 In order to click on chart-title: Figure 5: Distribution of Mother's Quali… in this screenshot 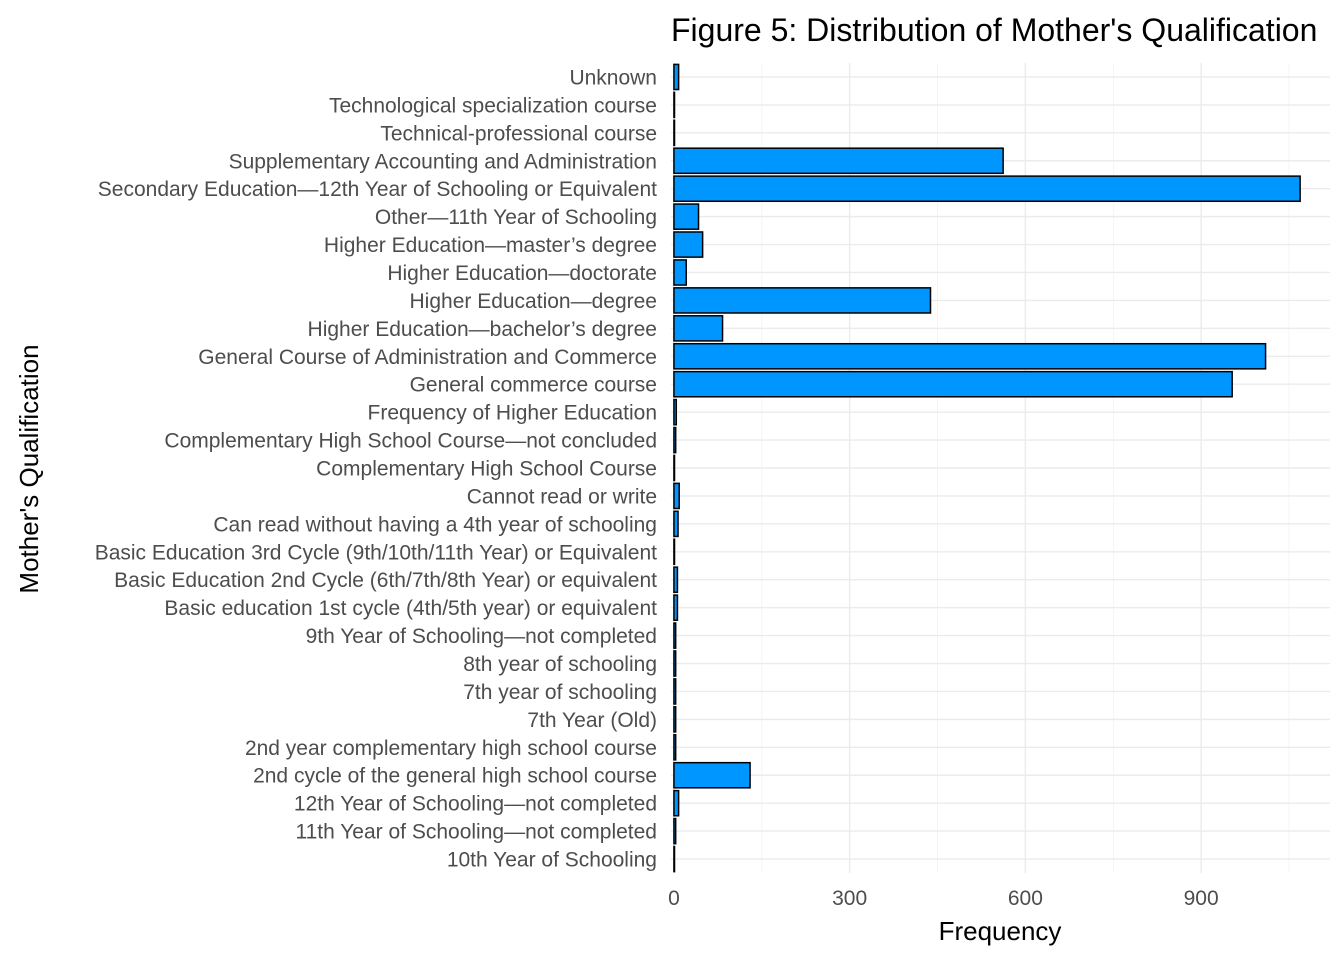, I will do `click(994, 30)`.